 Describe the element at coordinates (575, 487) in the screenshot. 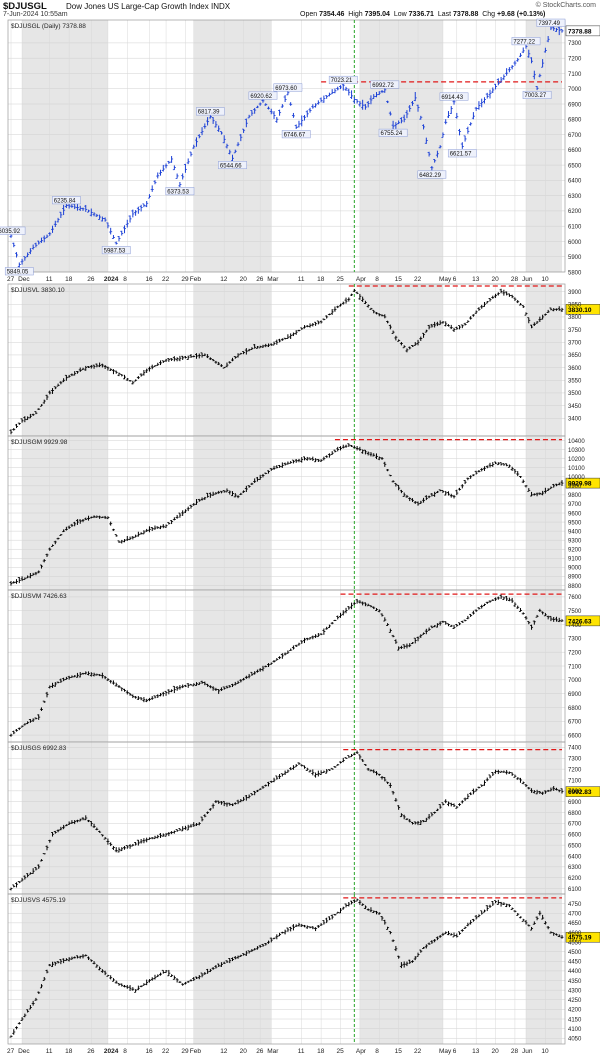

I see `y-tick-label: 9900` at that location.